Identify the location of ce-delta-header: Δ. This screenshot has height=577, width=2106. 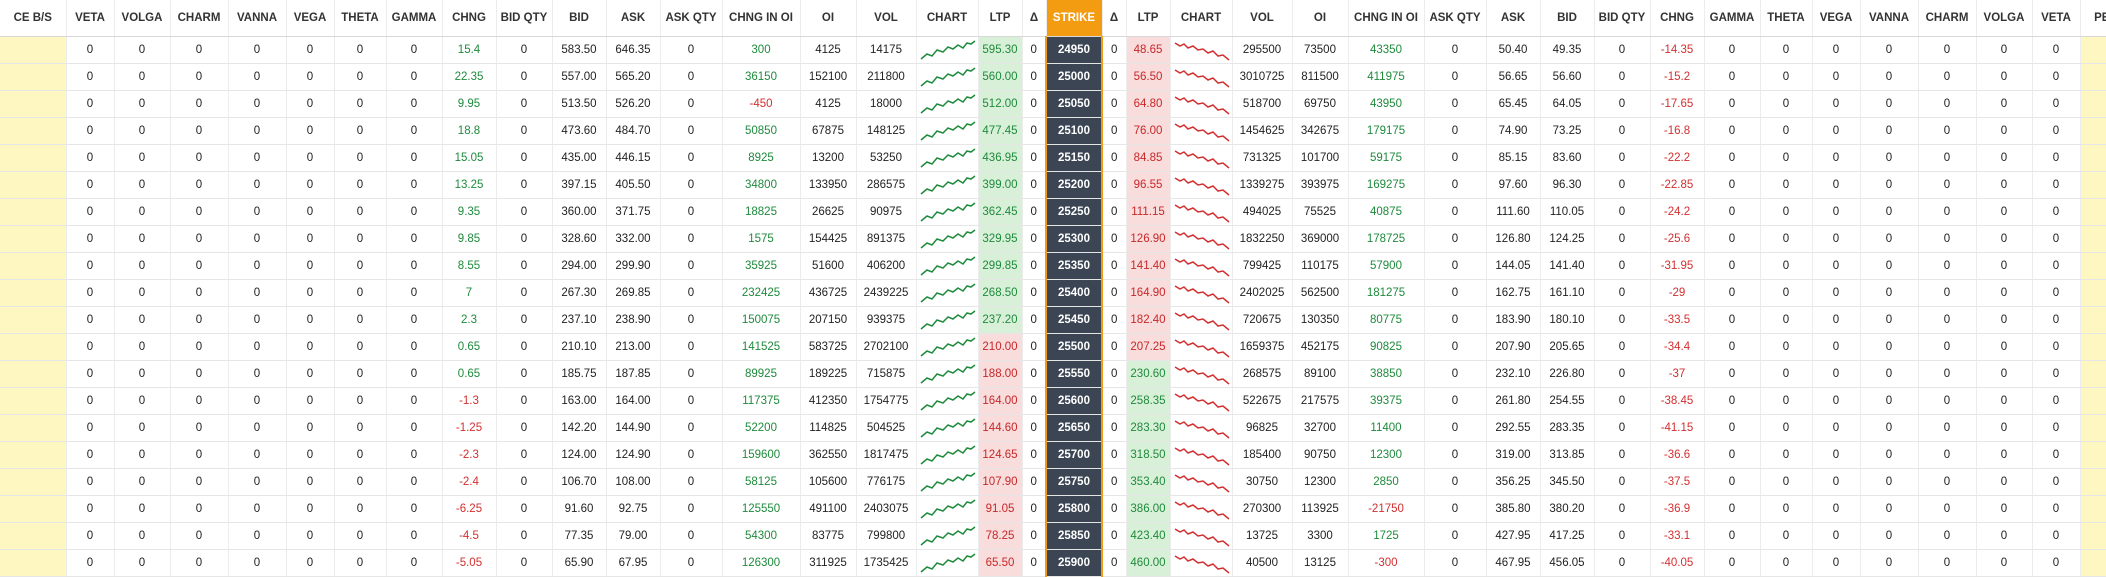
(1034, 18).